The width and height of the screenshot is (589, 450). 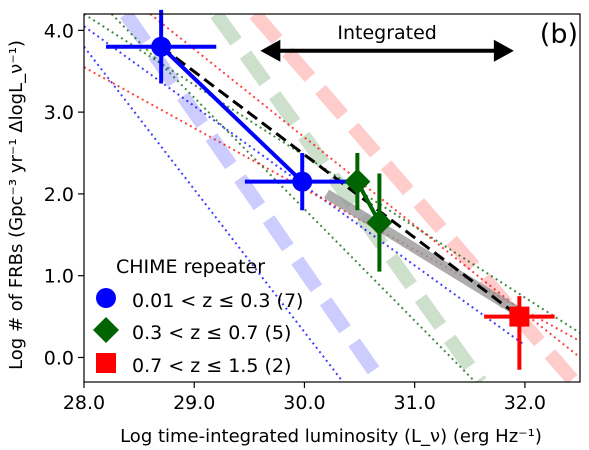 I want to click on y-tick-label: 1.0, so click(x=59, y=277).